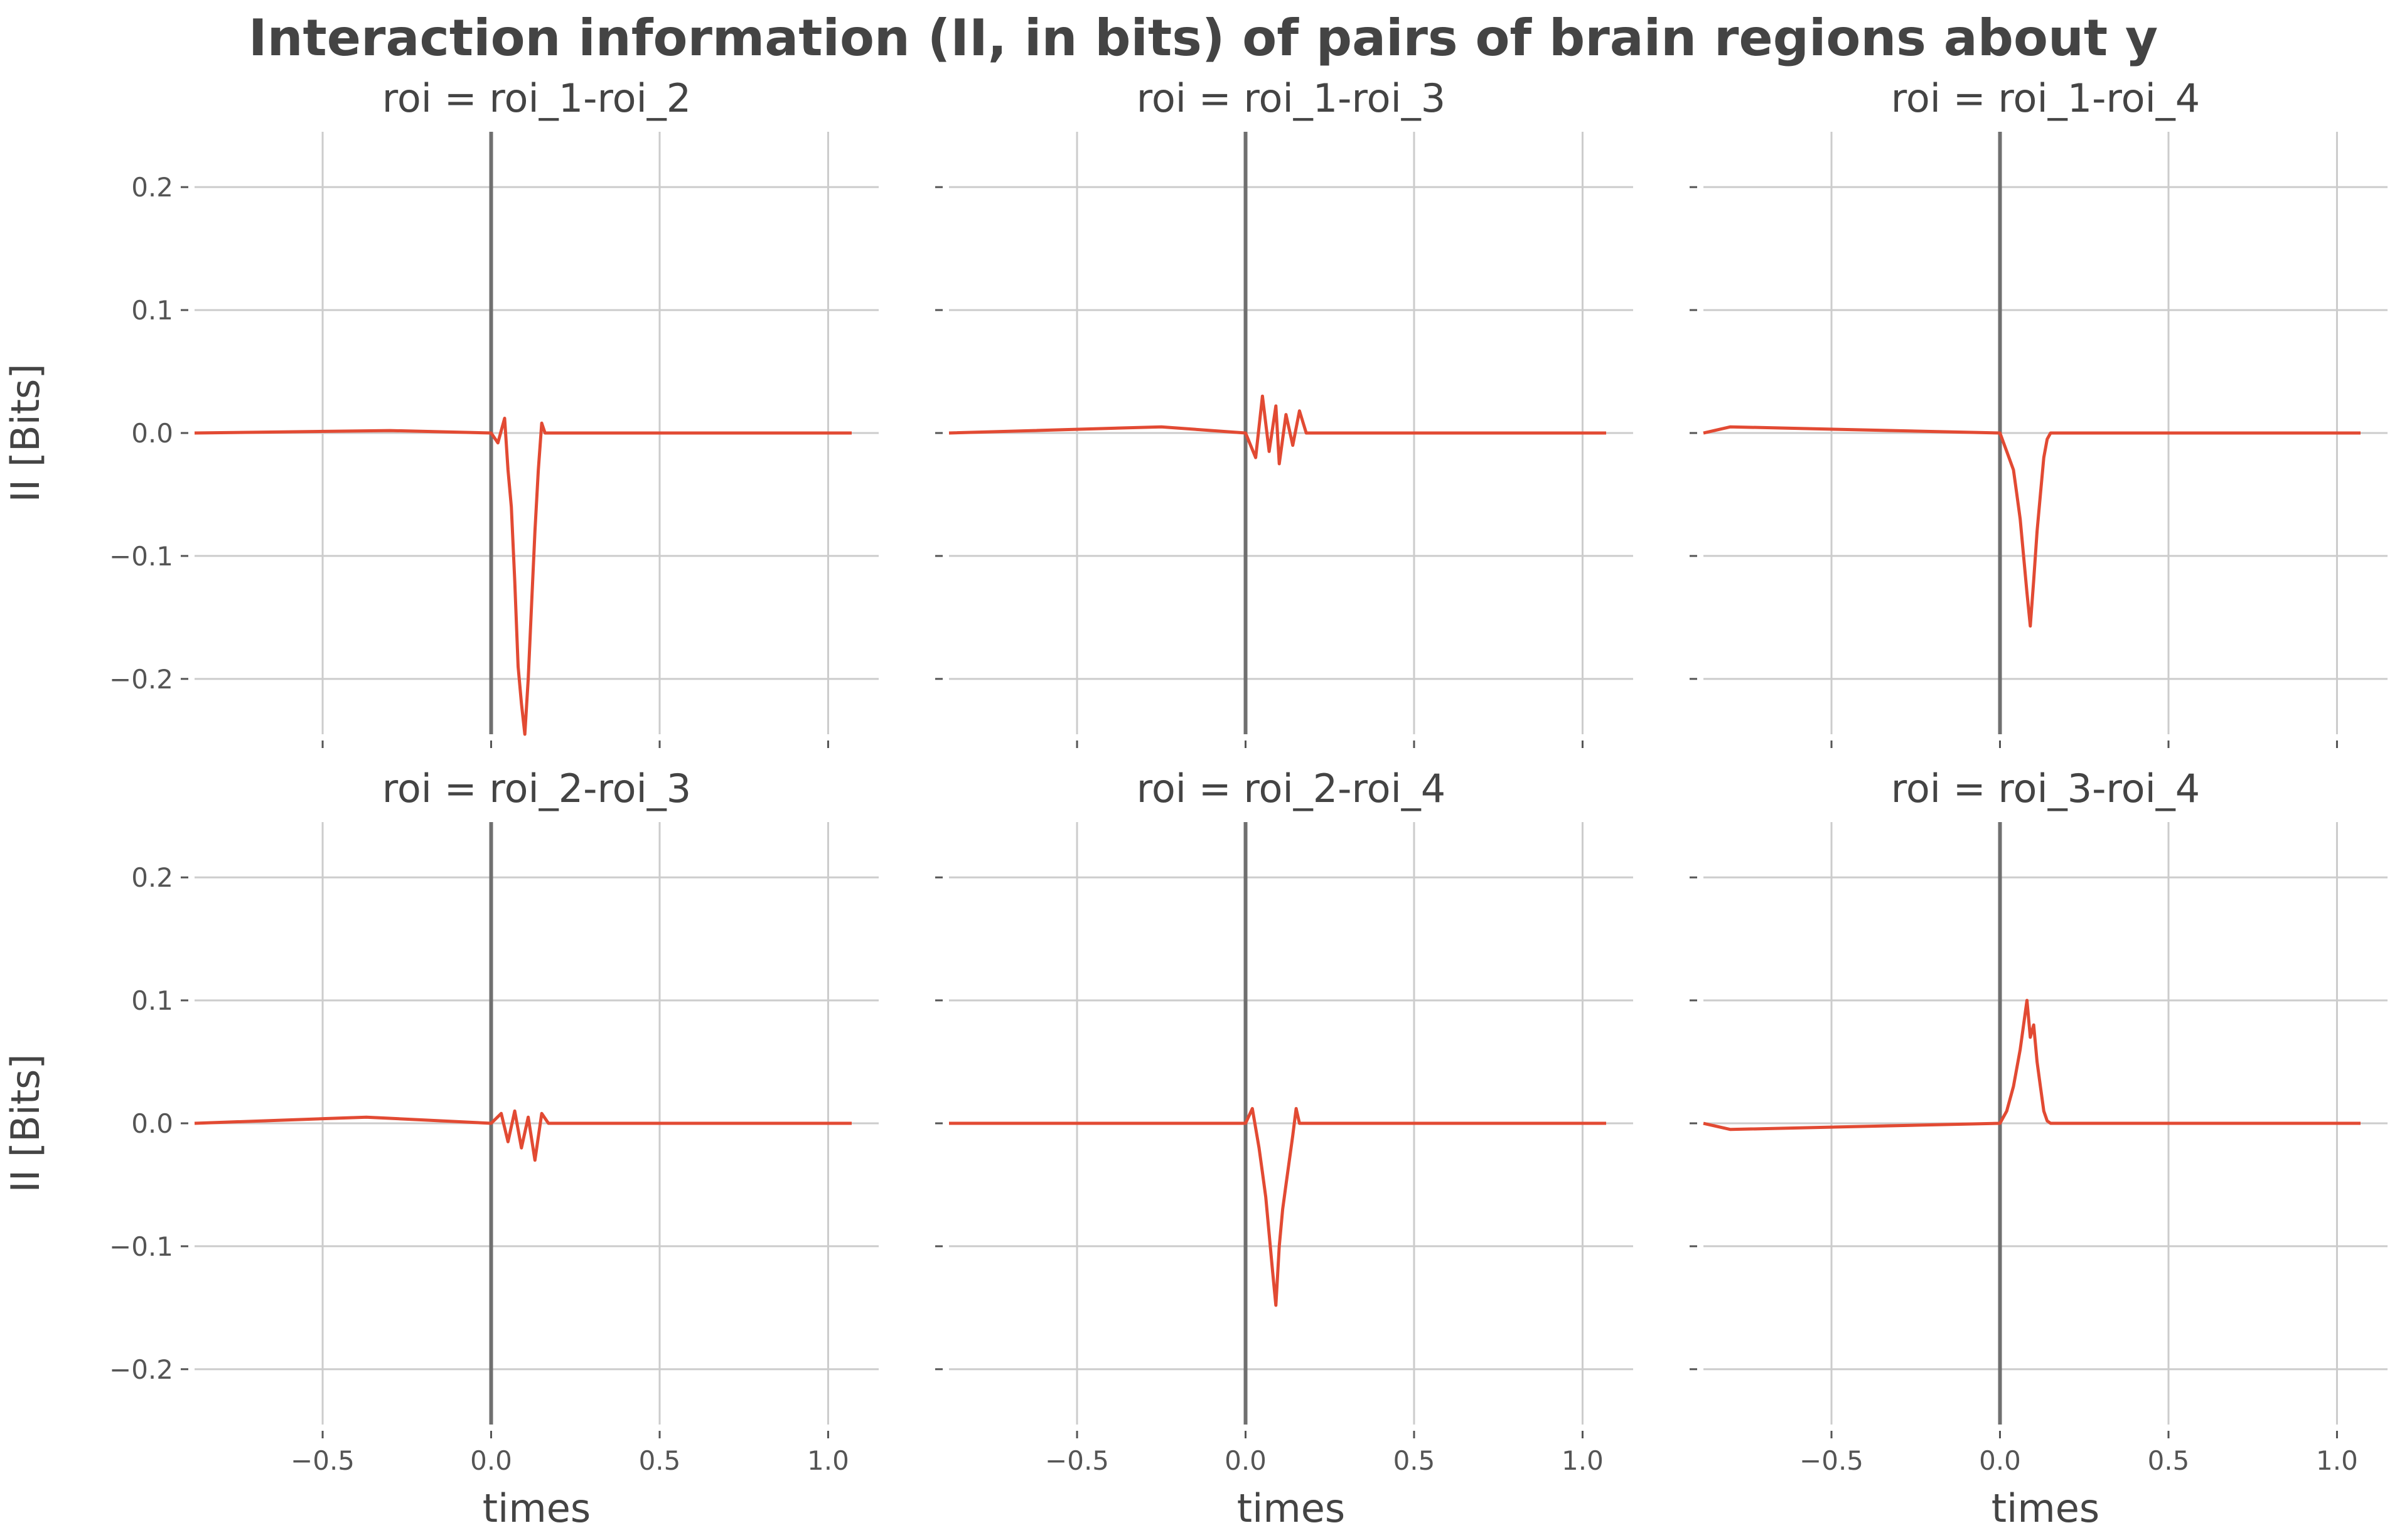 The width and height of the screenshot is (2407, 1540). What do you see at coordinates (537, 98) in the screenshot?
I see `subplot-title: roi = roi_1-roi_2` at bounding box center [537, 98].